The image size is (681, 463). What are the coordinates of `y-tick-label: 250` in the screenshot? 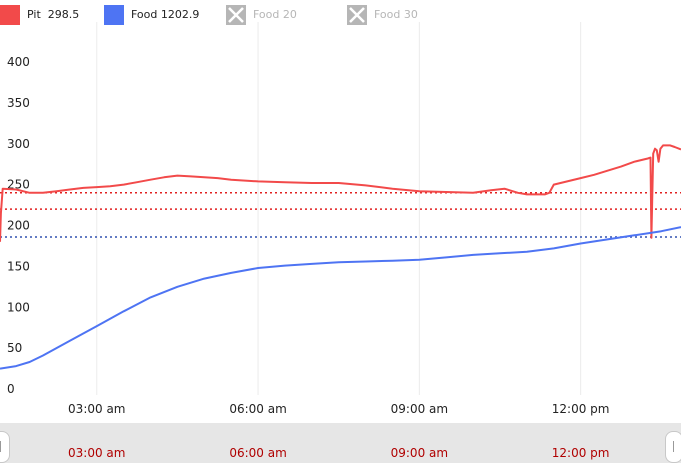 It's located at (18, 185).